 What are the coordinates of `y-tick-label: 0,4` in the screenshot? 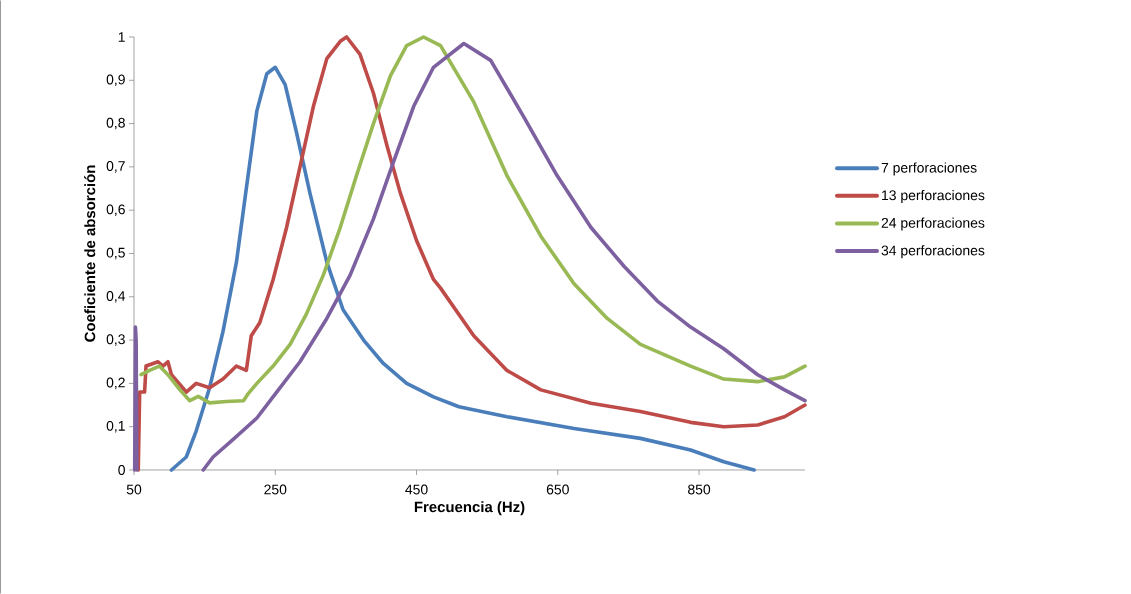 It's located at (116, 297).